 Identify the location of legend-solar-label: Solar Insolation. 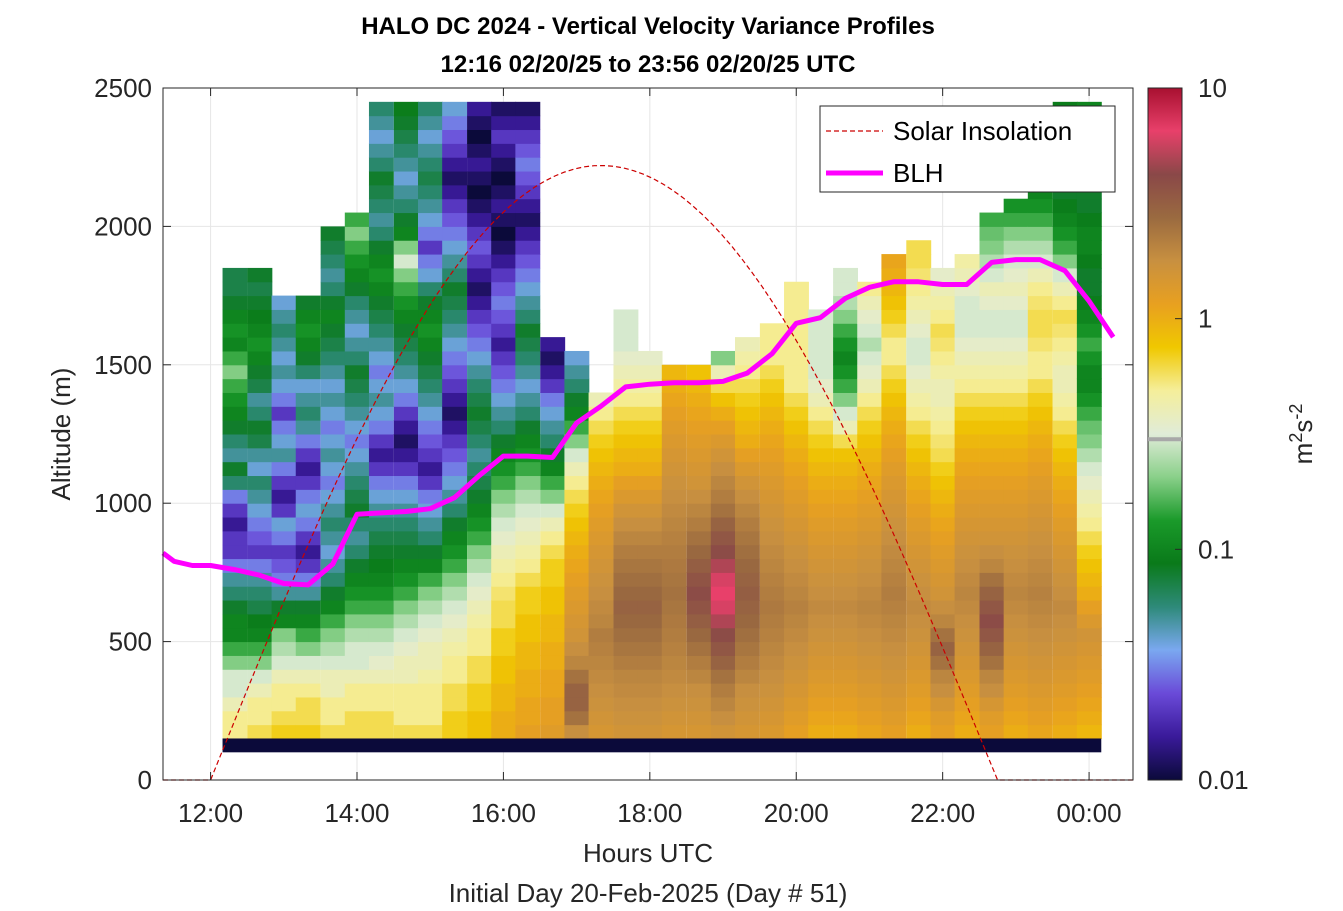
(982, 131).